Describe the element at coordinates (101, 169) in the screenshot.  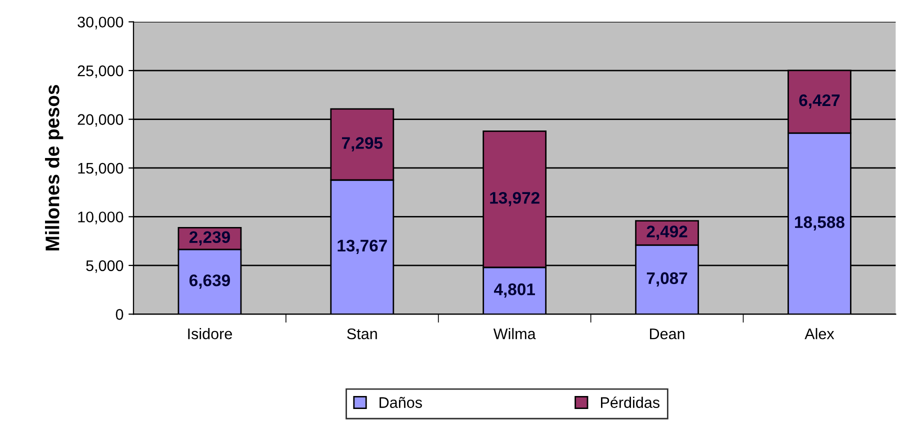
I see `y-tick-label: 15,000` at that location.